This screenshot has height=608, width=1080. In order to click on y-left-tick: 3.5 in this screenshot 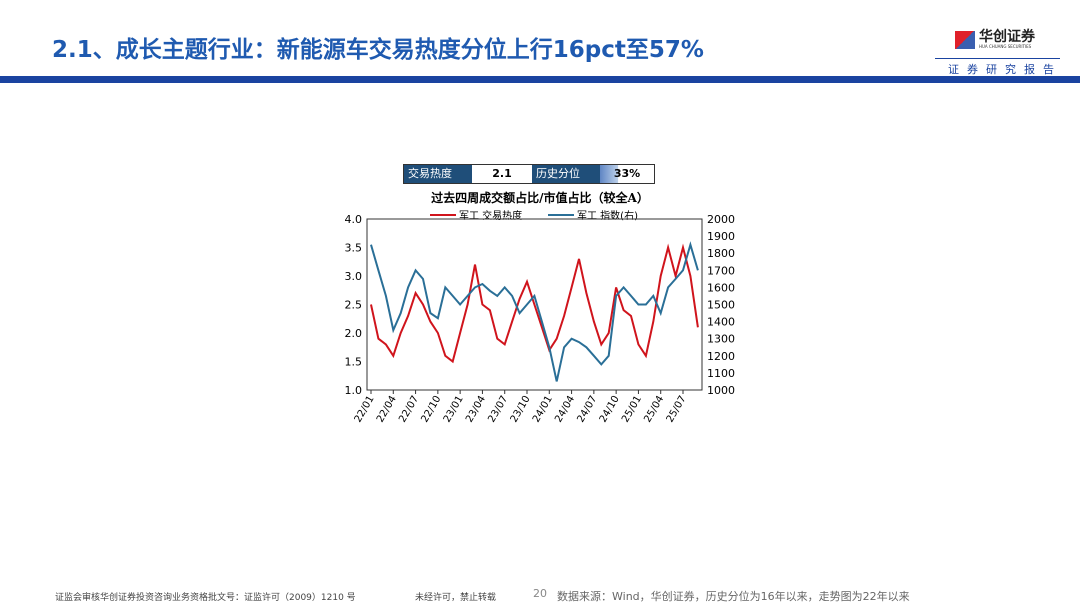, I will do `click(354, 248)`.